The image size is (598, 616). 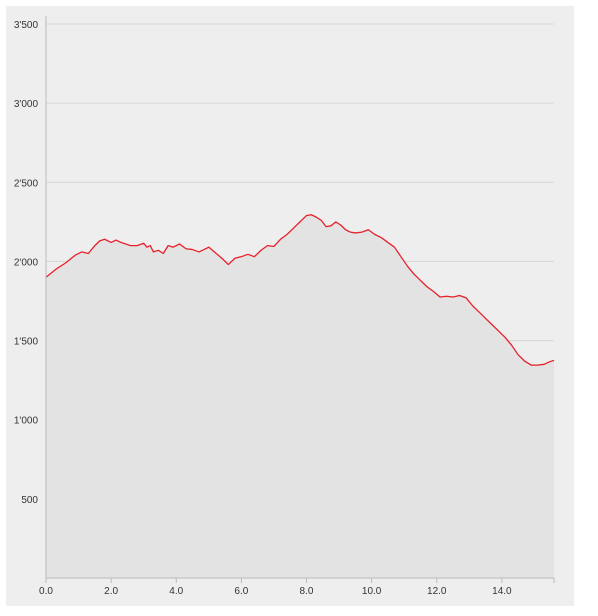 I want to click on x-tick-label: 2.0, so click(x=111, y=591).